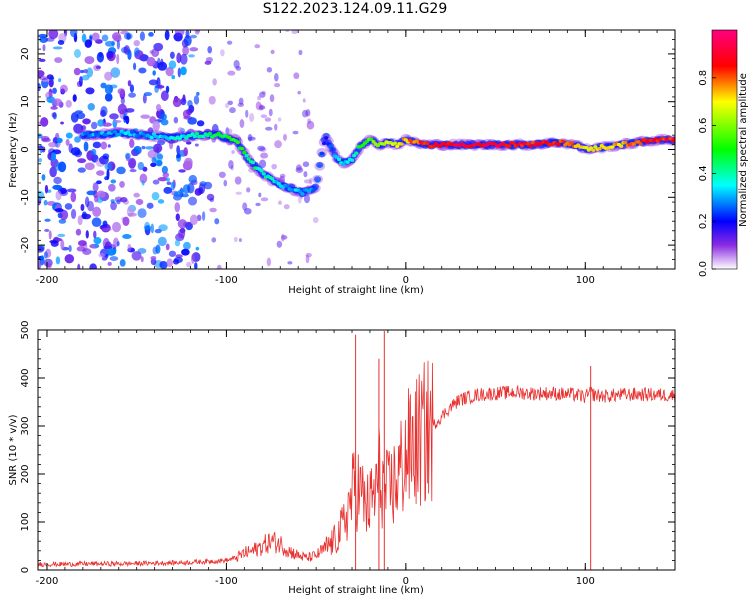 The width and height of the screenshot is (750, 600). I want to click on spectrogram-x-axis-label: Height of straight line (km), so click(356, 290).